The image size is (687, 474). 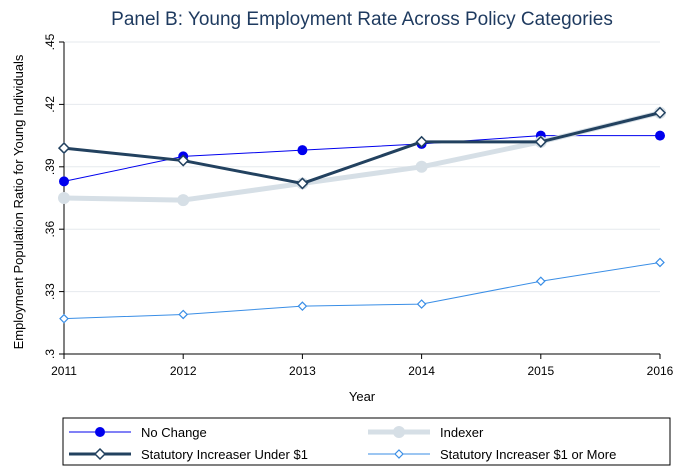 I want to click on legend-label: Statutory Increaser Under $1, so click(x=224, y=454).